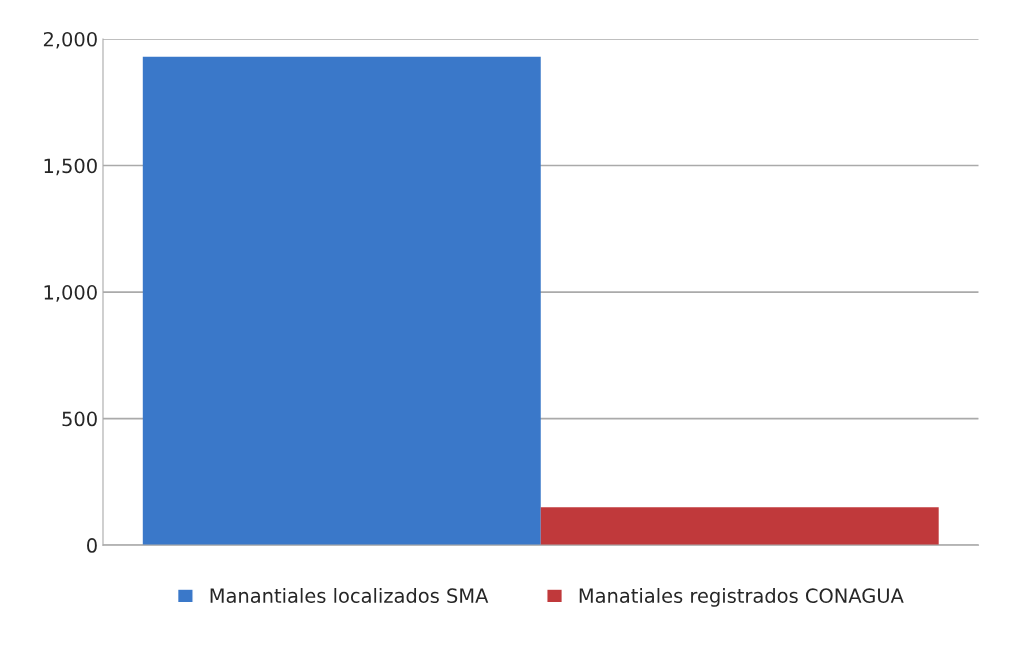 This screenshot has width=1030, height=649. What do you see at coordinates (349, 595) in the screenshot?
I see `legend-label: Manantiales localizados SMA` at bounding box center [349, 595].